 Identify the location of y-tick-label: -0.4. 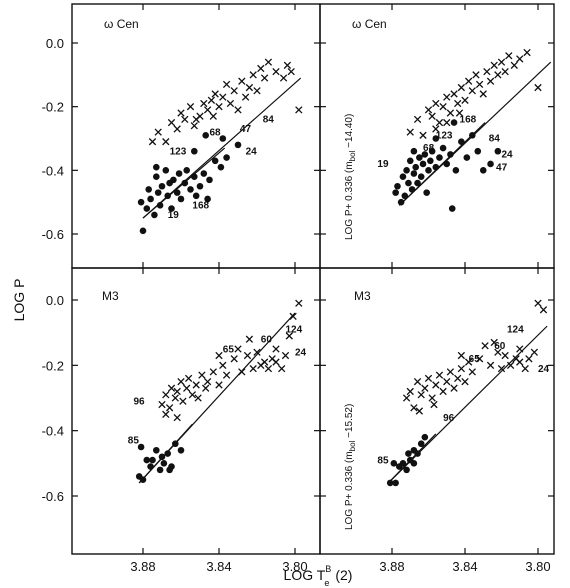
(53, 431).